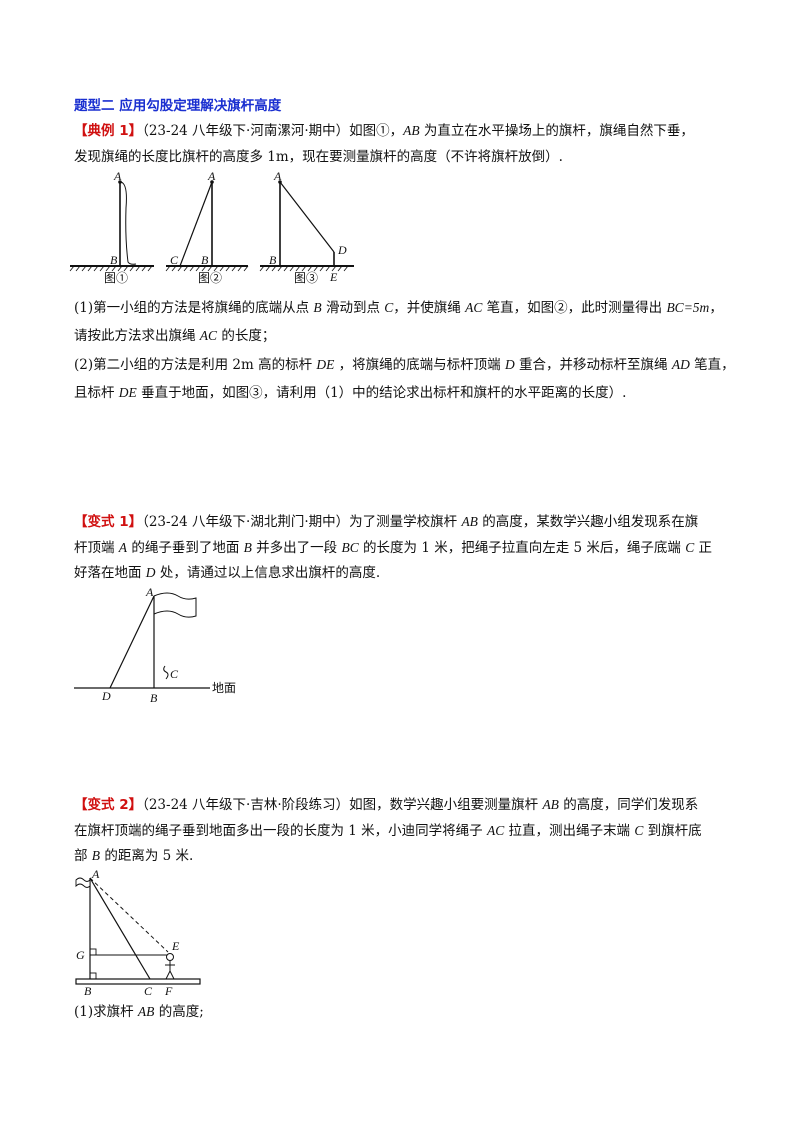 The width and height of the screenshot is (800, 1132). What do you see at coordinates (306, 278) in the screenshot?
I see `fig3-caption: 图③` at bounding box center [306, 278].